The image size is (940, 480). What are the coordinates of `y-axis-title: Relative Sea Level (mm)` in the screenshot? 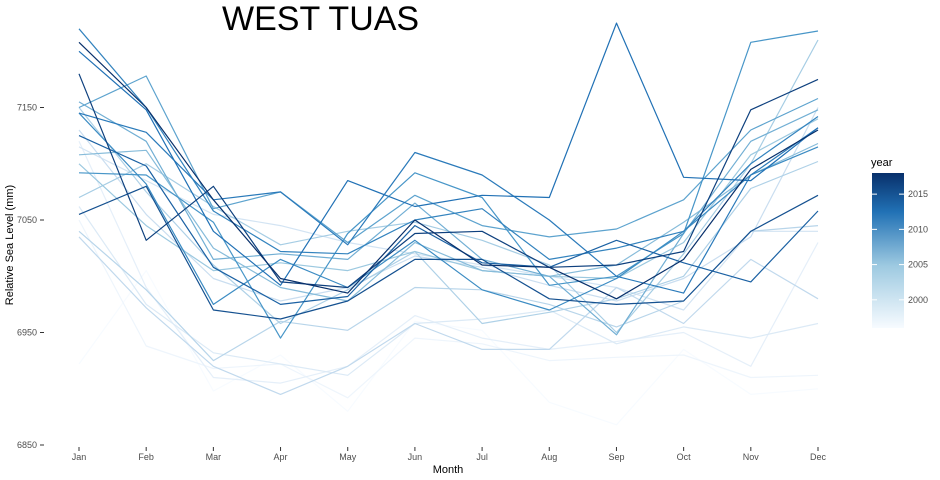 It's located at (10, 245).